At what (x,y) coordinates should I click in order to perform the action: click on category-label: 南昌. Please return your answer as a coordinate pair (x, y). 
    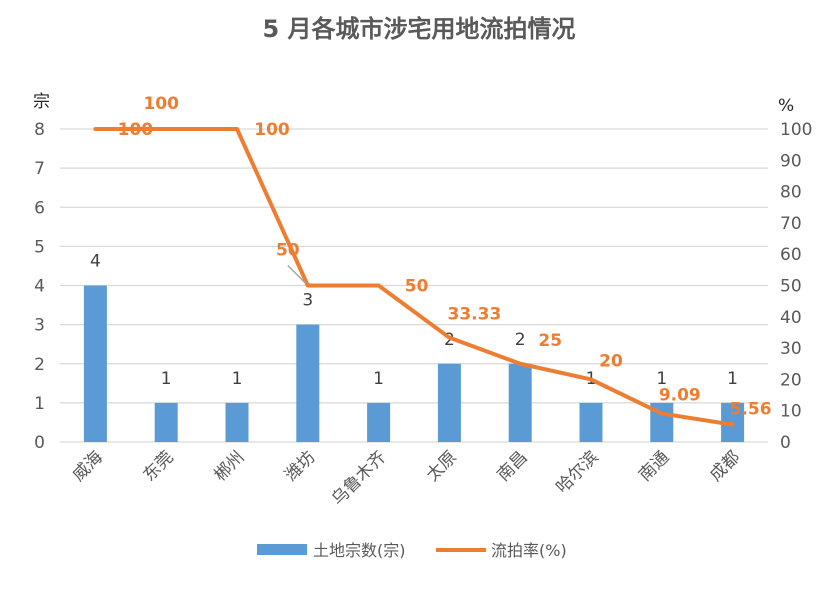
    Looking at the image, I should click on (513, 466).